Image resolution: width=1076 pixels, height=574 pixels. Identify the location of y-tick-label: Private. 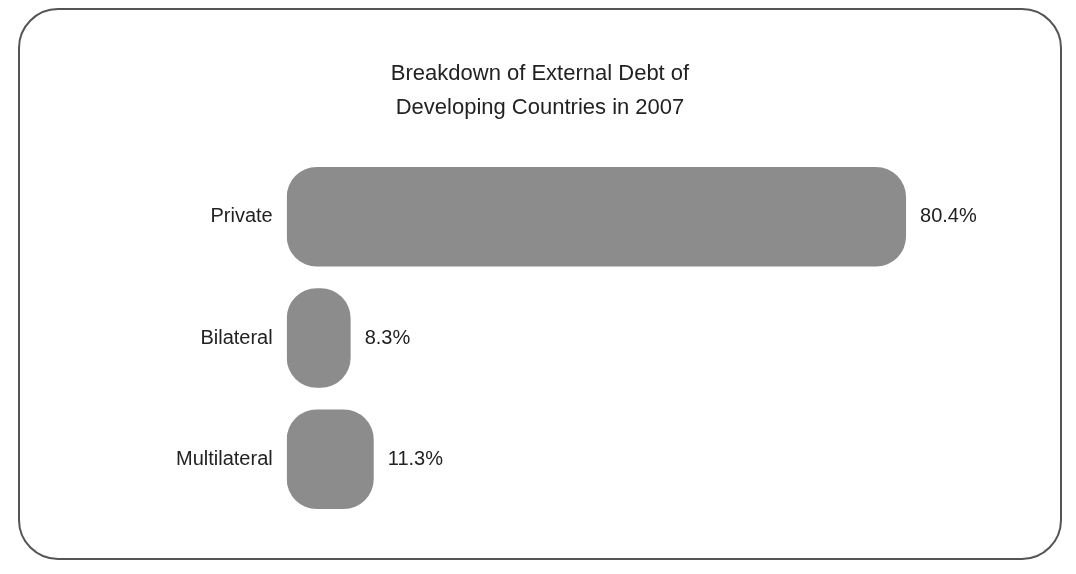
(241, 215).